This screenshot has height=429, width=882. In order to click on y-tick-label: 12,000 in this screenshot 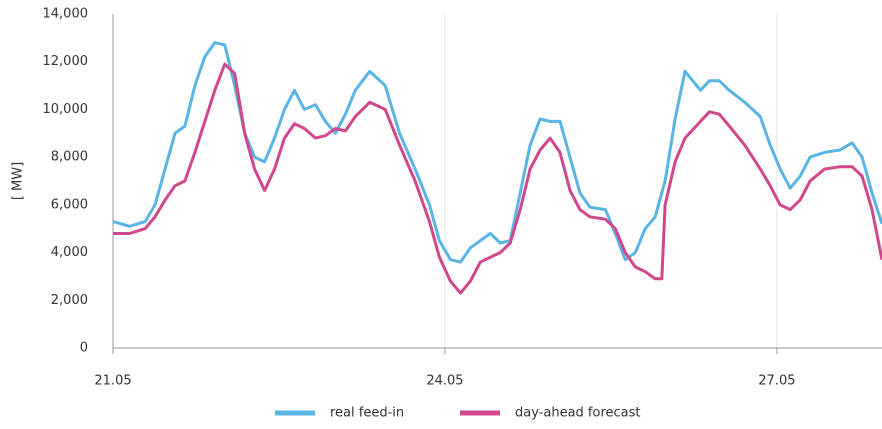, I will do `click(66, 61)`.